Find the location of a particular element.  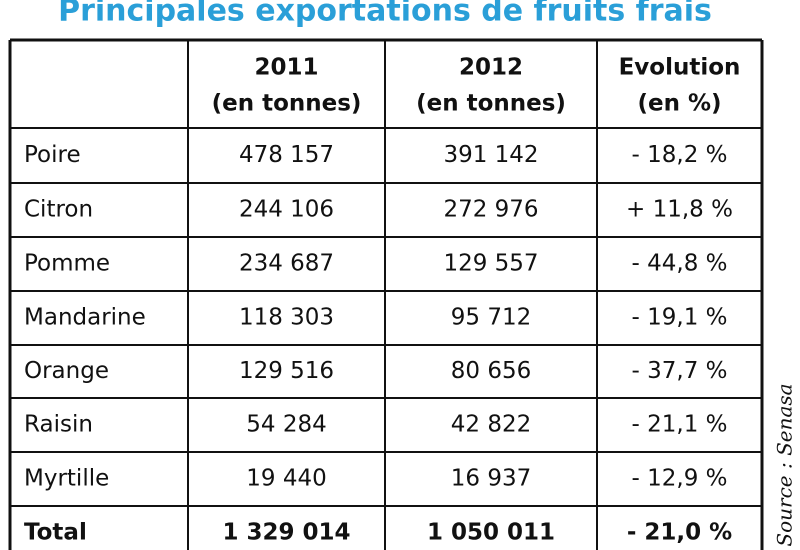

table-cell: - 19,1 % is located at coordinates (680, 318).